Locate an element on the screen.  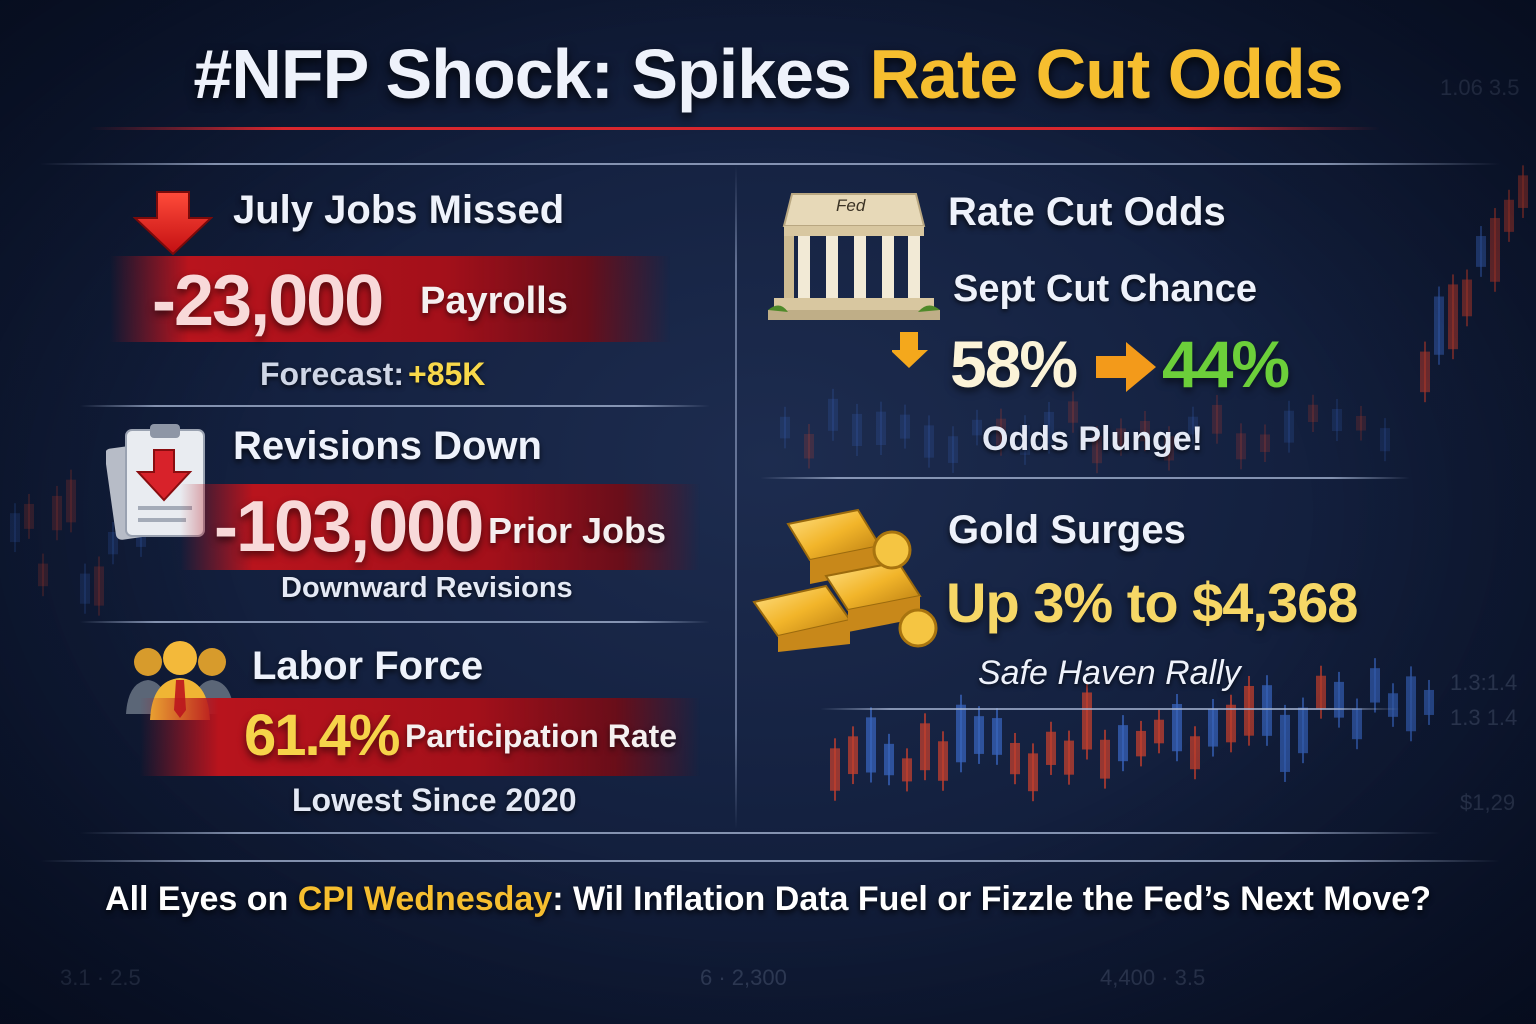
odds-from-value: 58% is located at coordinates (1014, 364).